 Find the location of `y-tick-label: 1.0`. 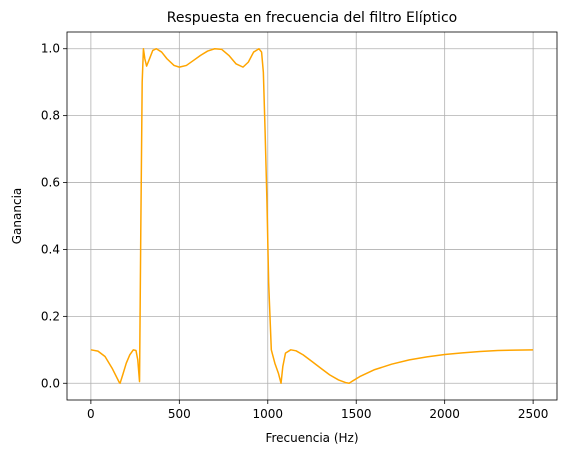

y-tick-label: 1.0 is located at coordinates (50, 49).